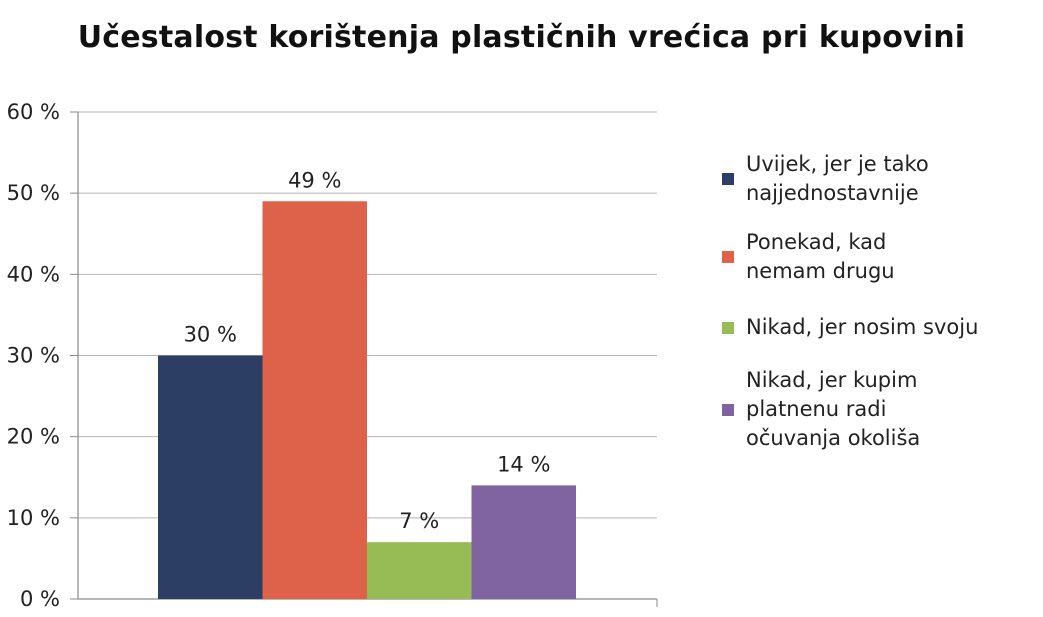 The width and height of the screenshot is (1043, 617). What do you see at coordinates (33, 518) in the screenshot?
I see `y-tick-label-10: 10 %` at bounding box center [33, 518].